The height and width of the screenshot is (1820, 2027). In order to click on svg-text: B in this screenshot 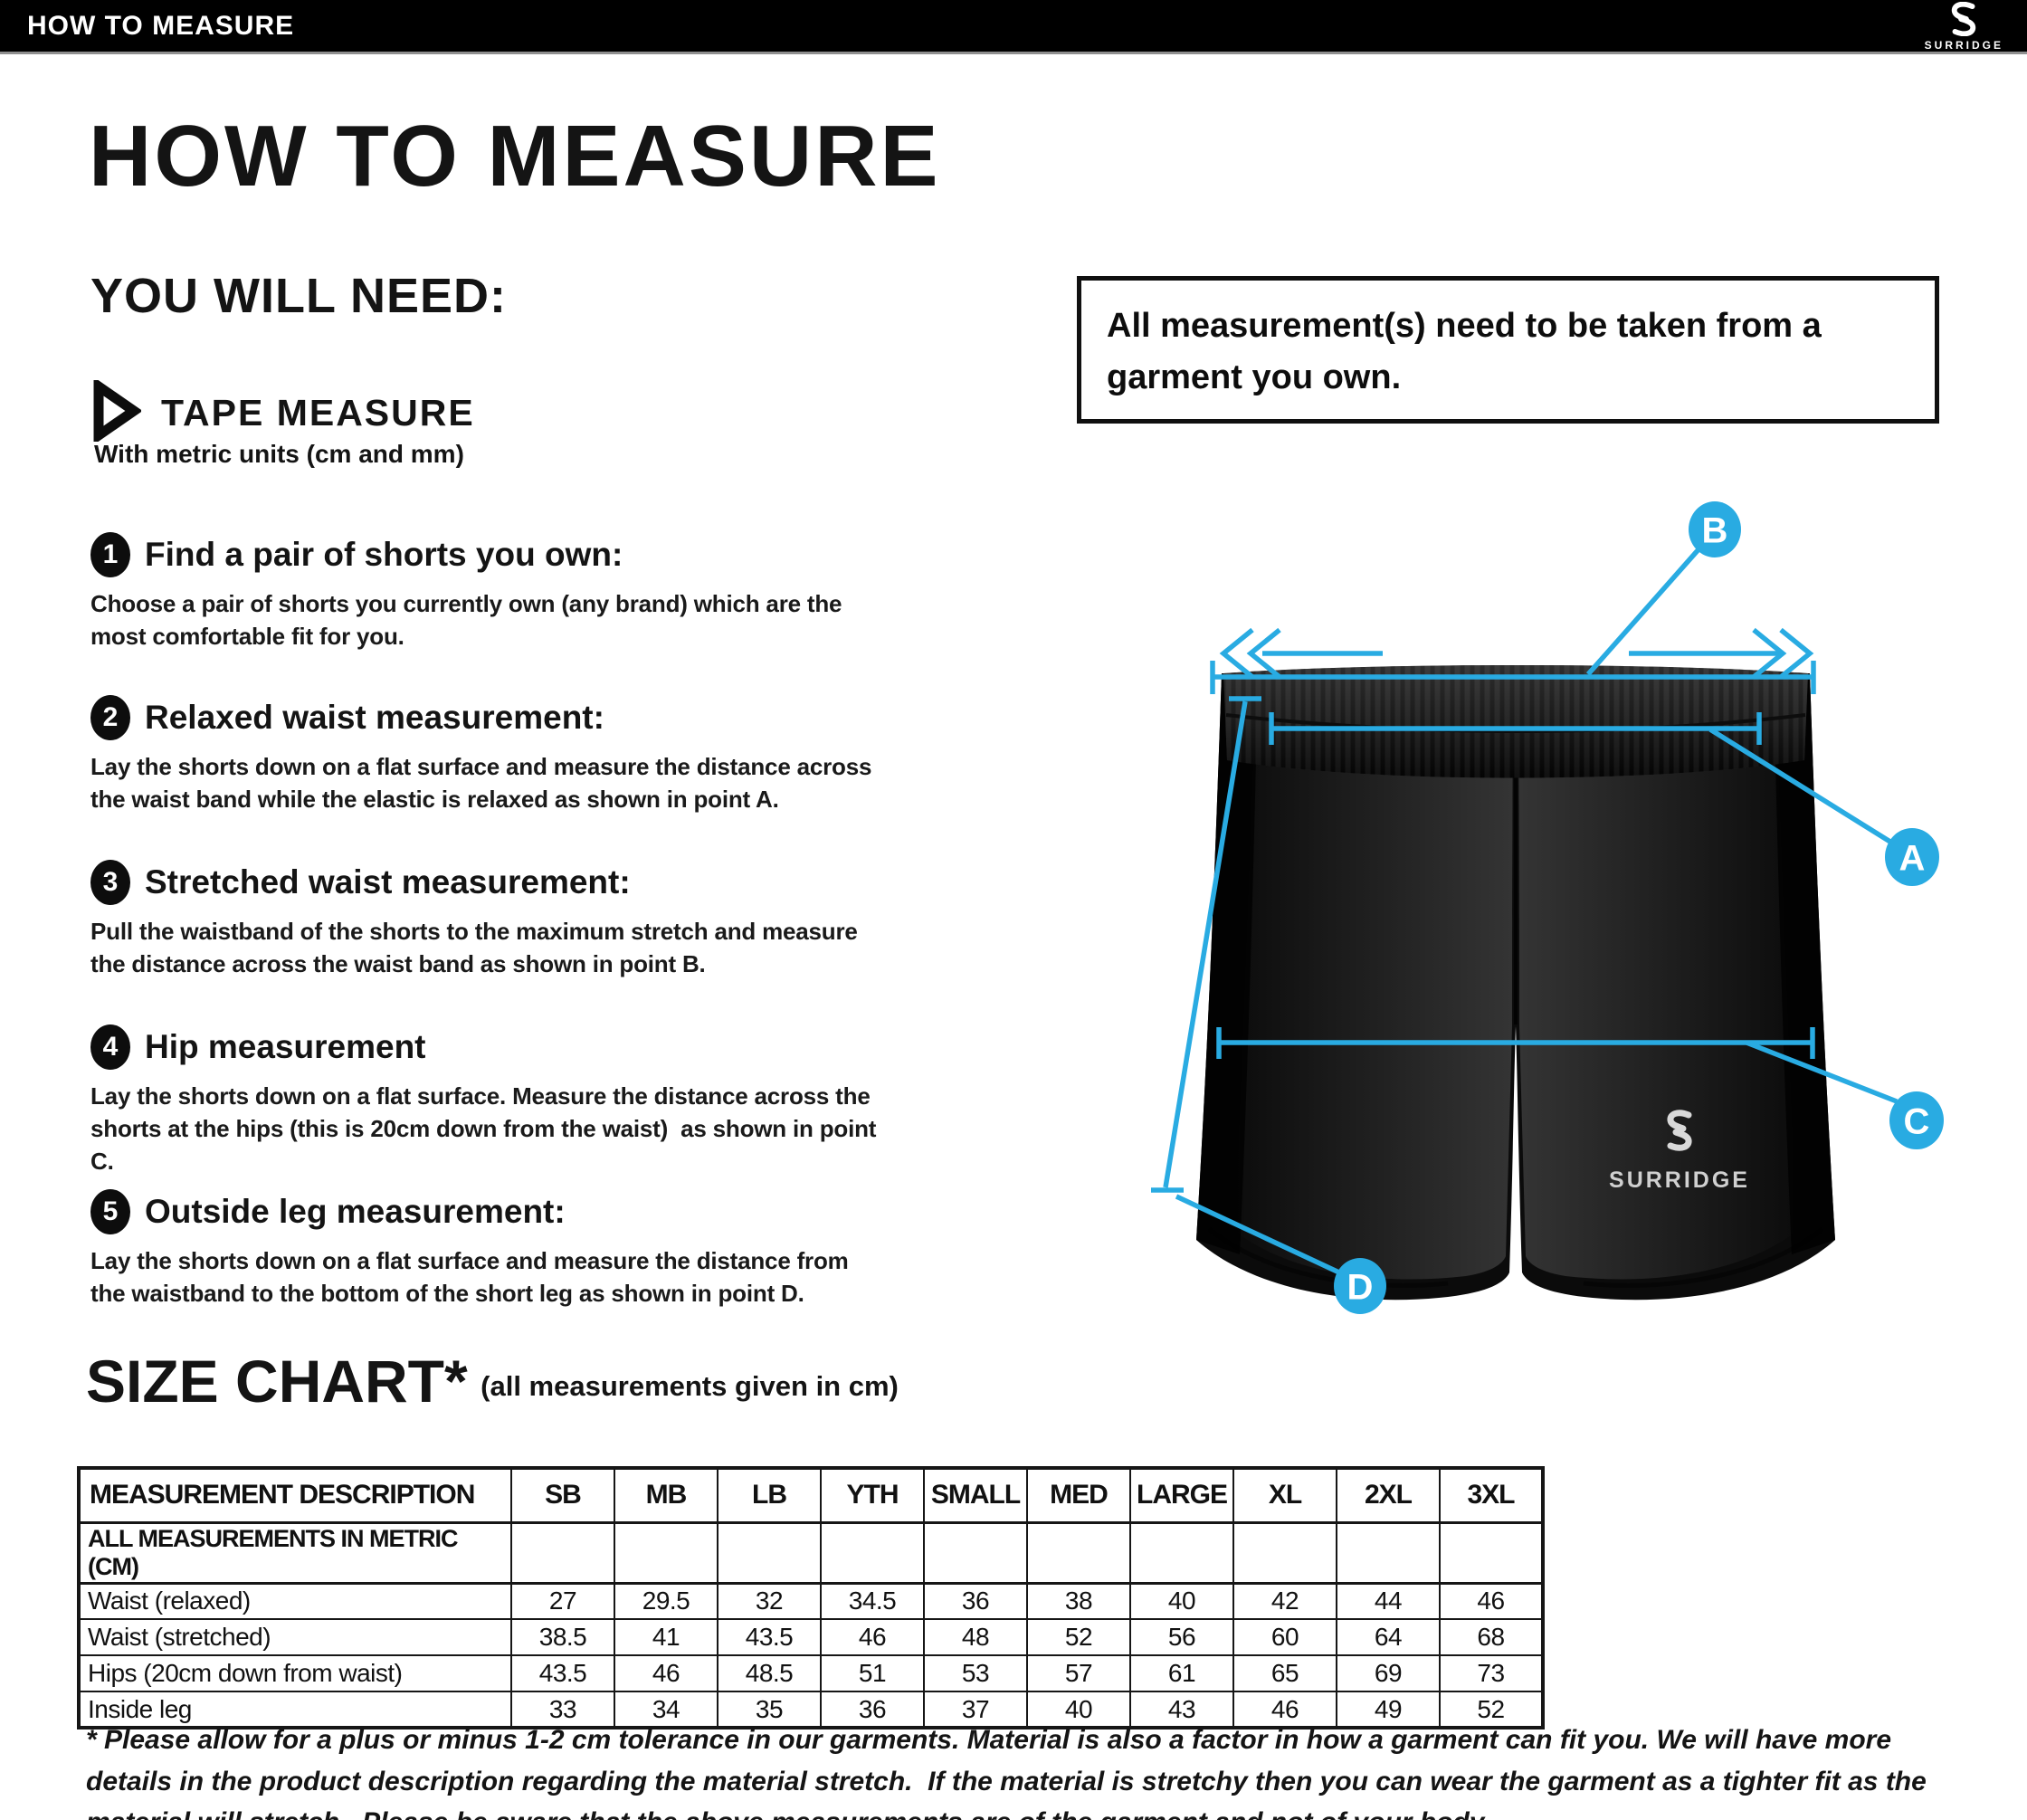, I will do `click(1715, 530)`.